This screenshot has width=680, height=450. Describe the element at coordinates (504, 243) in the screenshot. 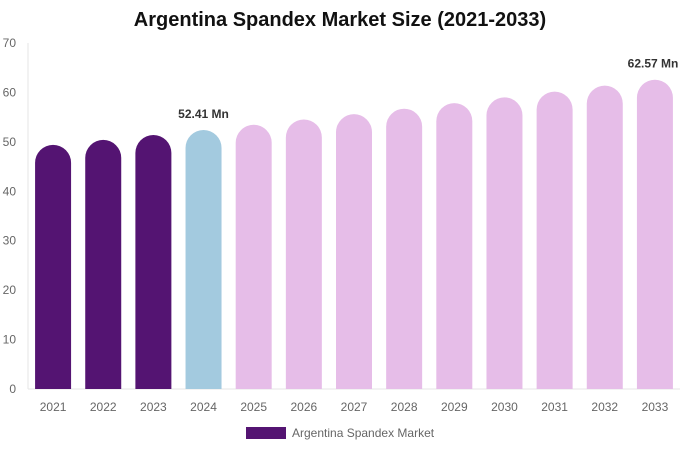

I see `bar-2030` at that location.